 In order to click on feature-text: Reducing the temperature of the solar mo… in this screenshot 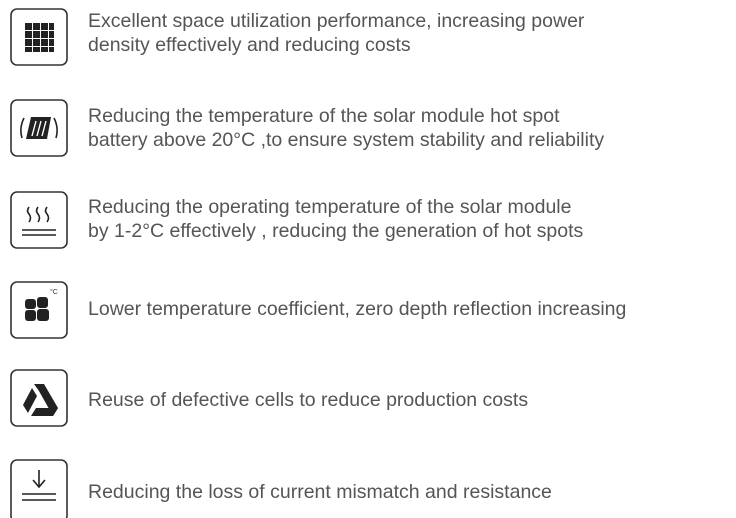, I will do `click(324, 116)`.